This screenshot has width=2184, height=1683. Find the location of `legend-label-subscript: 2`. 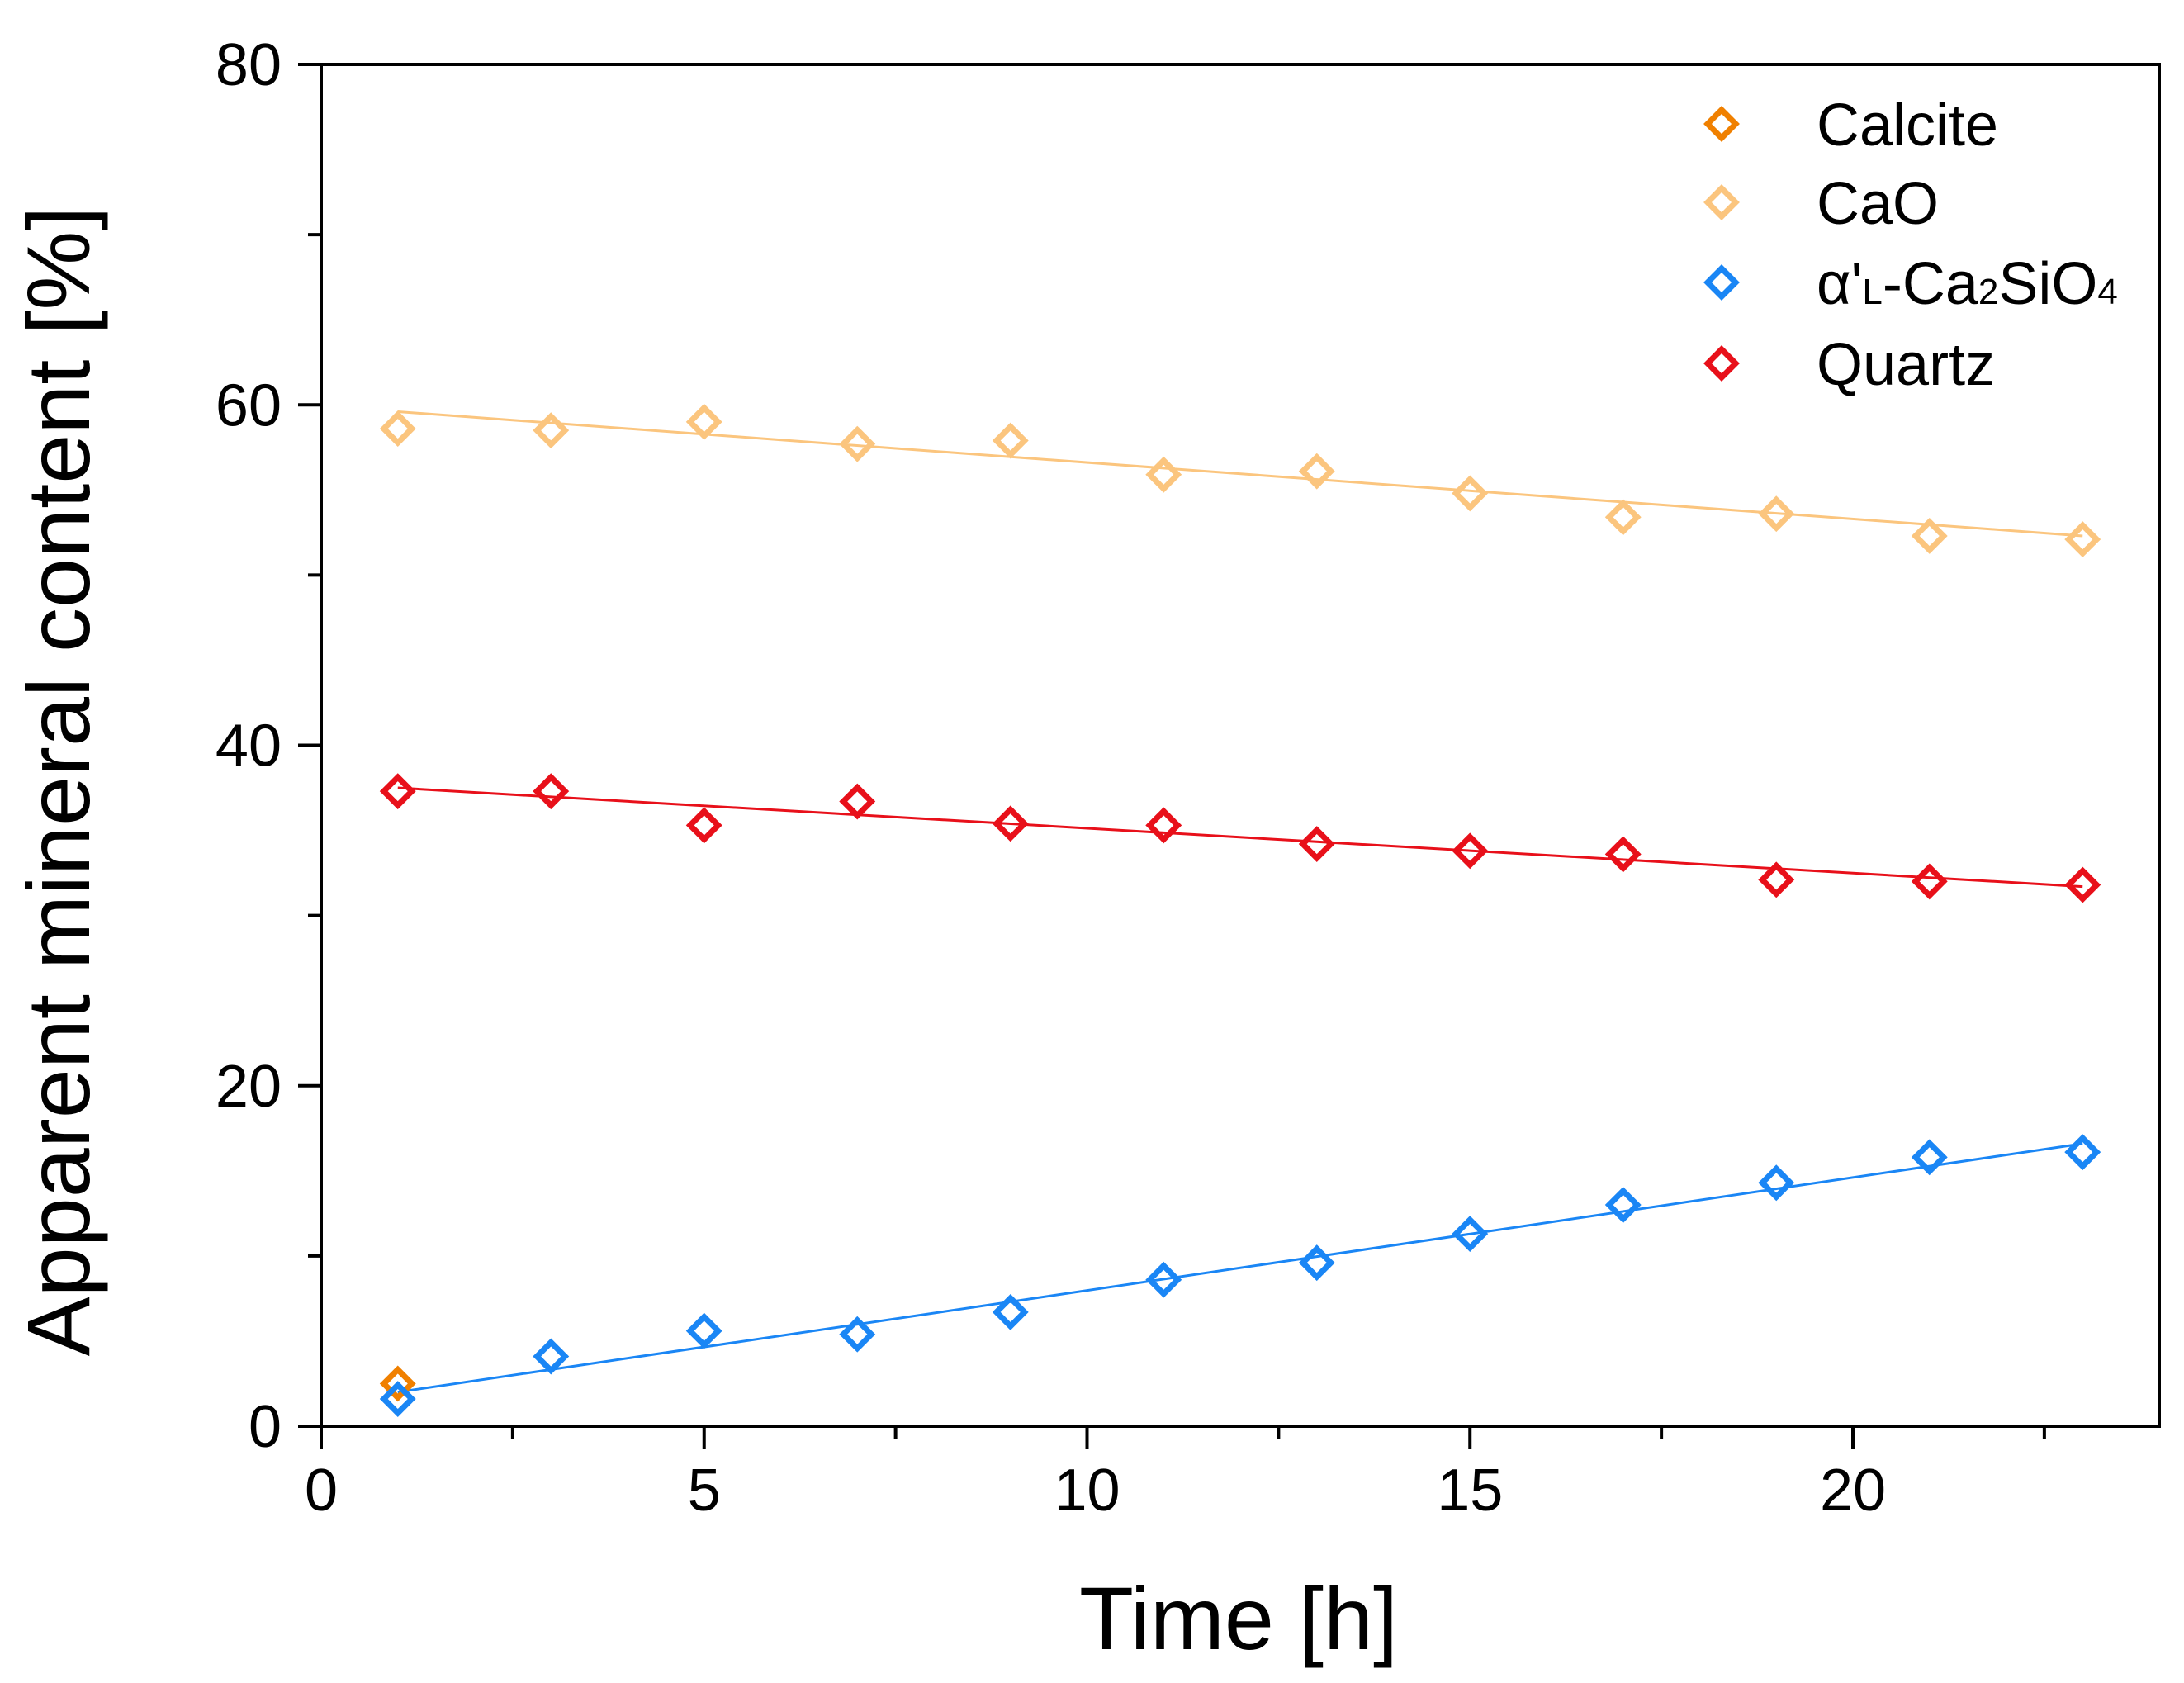

legend-label-subscript: 2 is located at coordinates (1988, 292).